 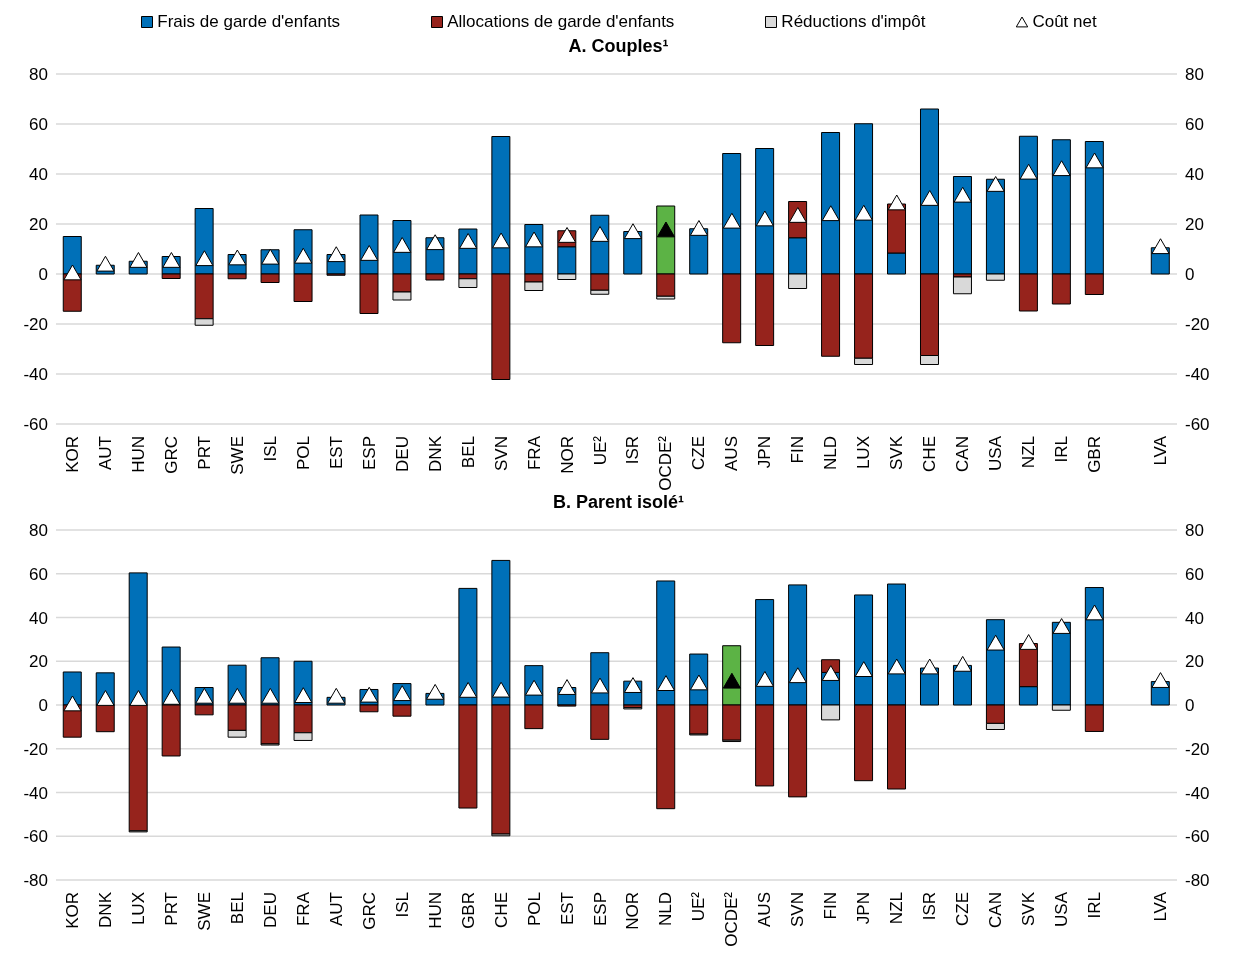 I want to click on chart-title: A. Couples¹, so click(x=618, y=47).